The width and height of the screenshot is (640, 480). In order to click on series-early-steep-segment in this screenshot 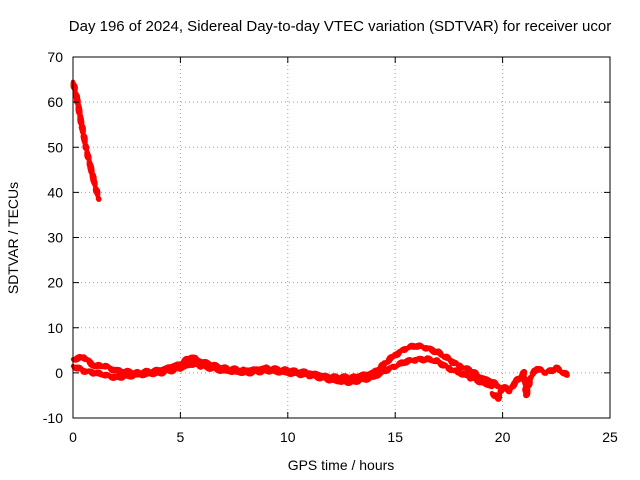, I will do `click(86, 140)`.